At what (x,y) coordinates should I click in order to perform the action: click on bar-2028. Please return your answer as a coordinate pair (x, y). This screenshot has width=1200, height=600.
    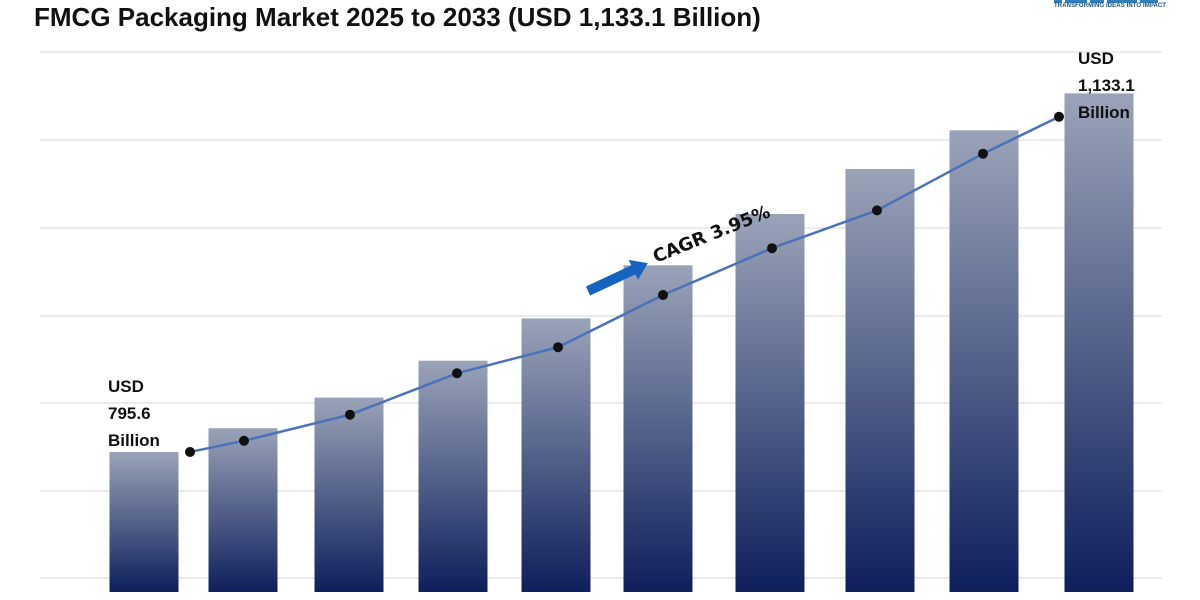
    Looking at the image, I should click on (453, 476).